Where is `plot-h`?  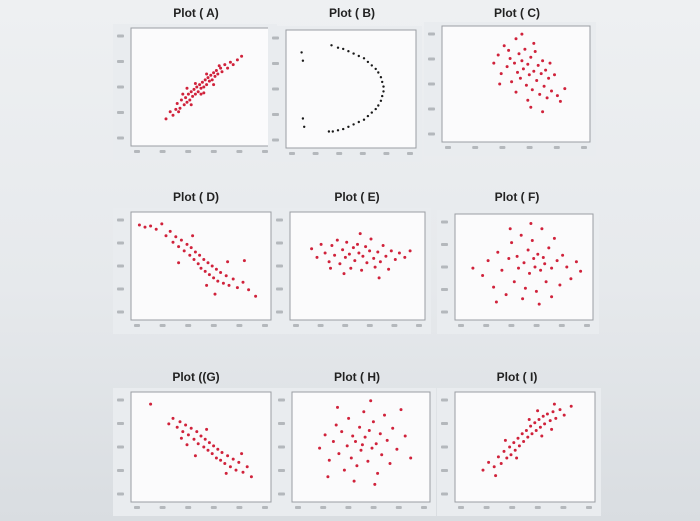 plot-h is located at coordinates (355, 452).